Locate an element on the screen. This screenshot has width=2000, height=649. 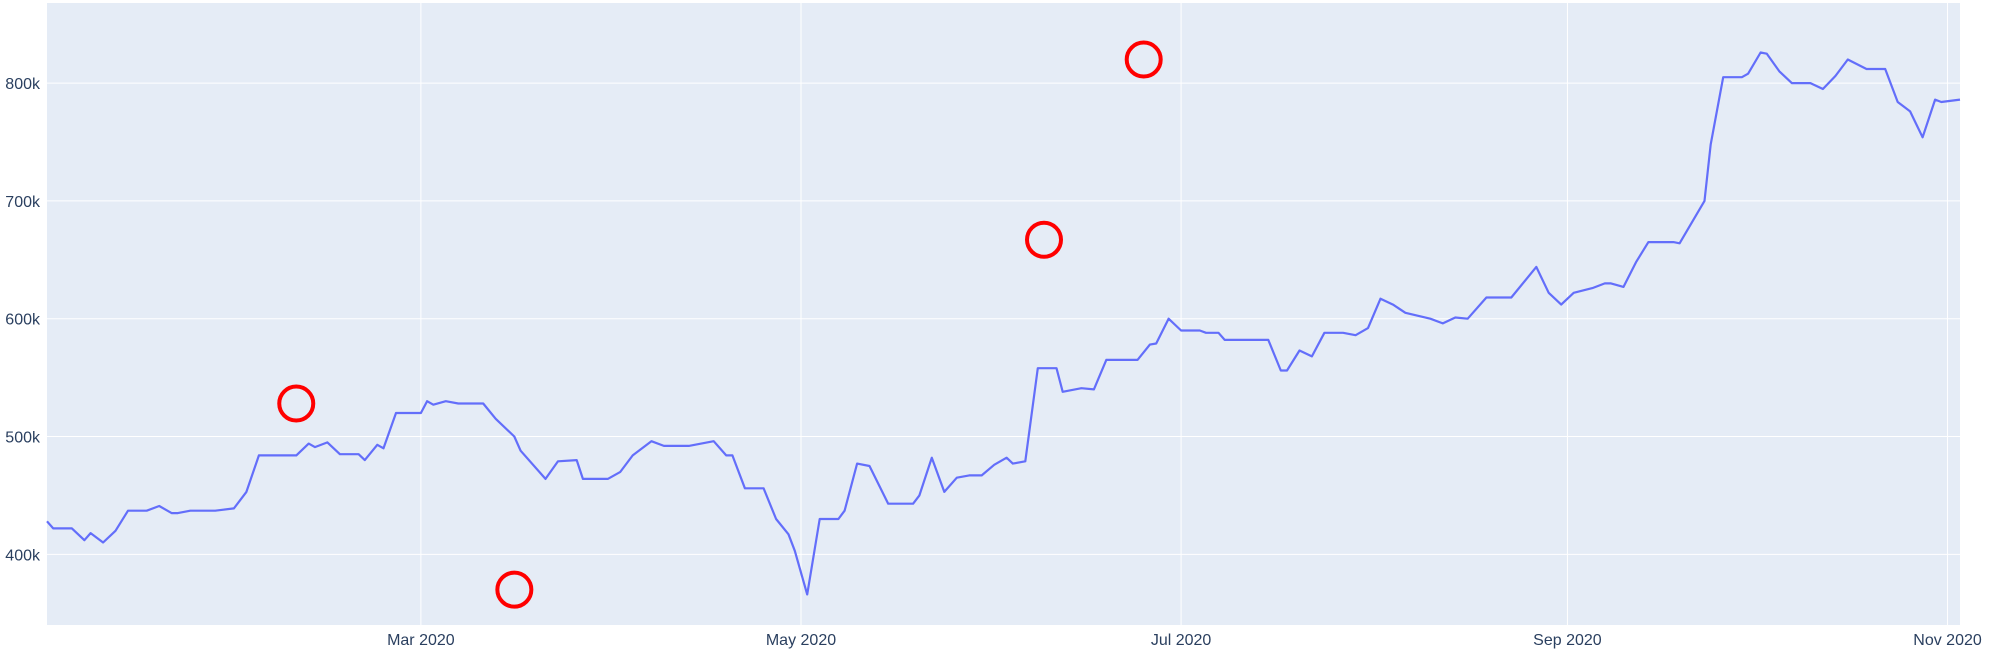
y-axis: 400k 500k 600k 700k 800k is located at coordinates (23, 320).